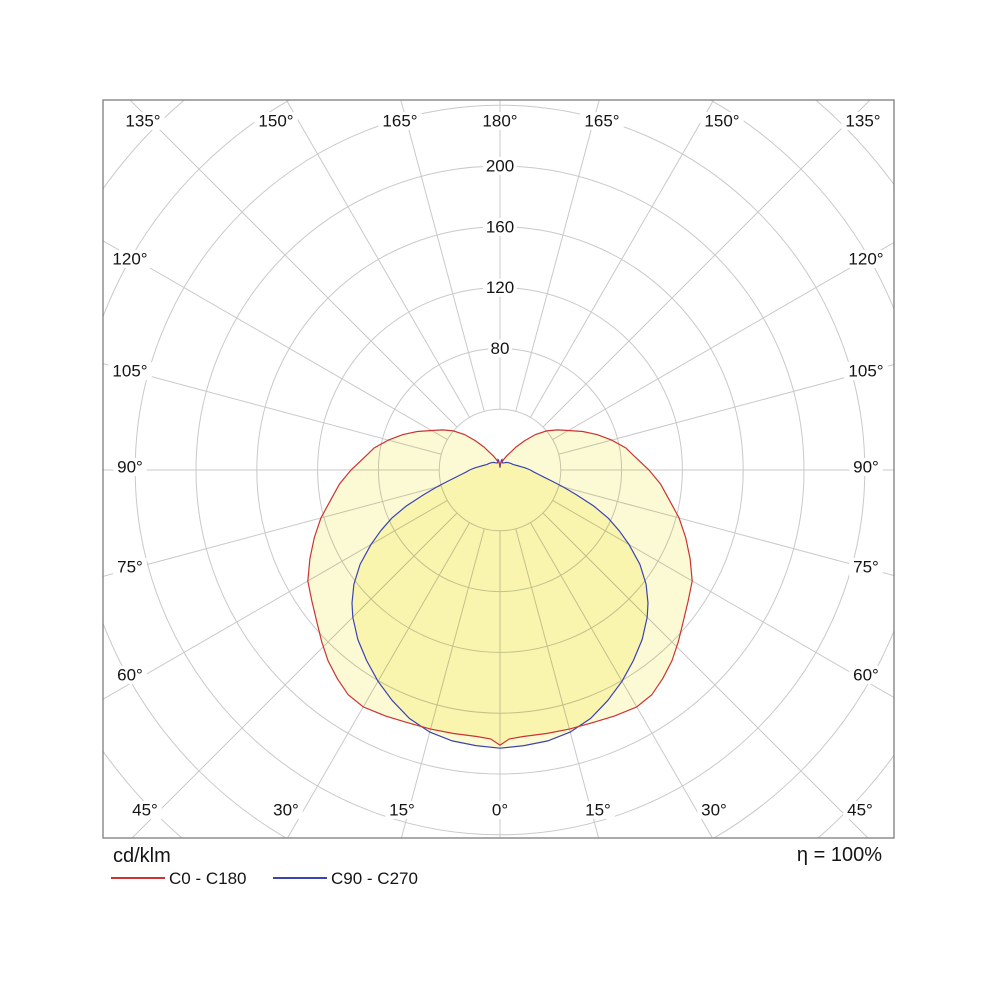 The image size is (1000, 1000). I want to click on radial-label-160: 160, so click(500, 226).